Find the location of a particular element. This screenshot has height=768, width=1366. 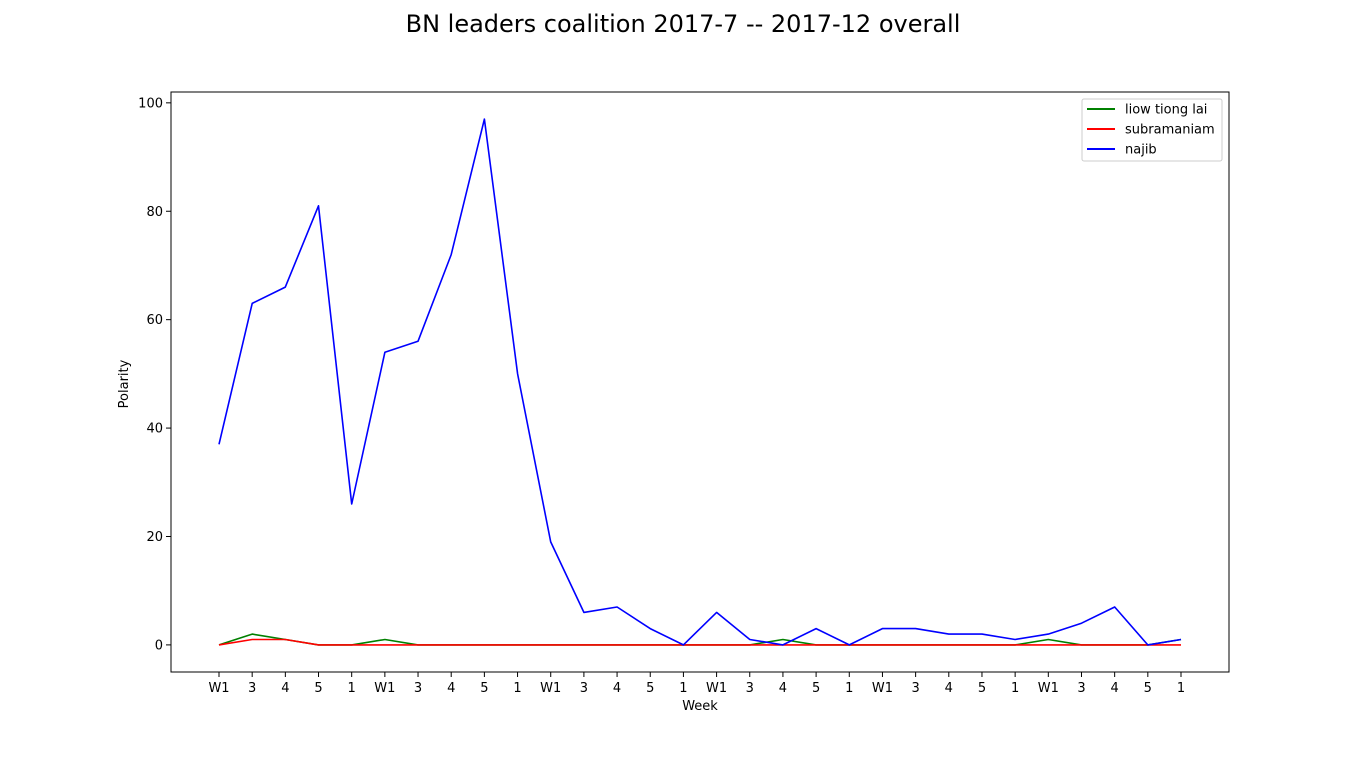

x-axis-ticks: W1 3 4 5 1 W1 3 4 5 1 W1 3 4 5 1 W1 3 4 5 1 W1 3 4 5 1 W1 3 4 5 1 is located at coordinates (696, 684).